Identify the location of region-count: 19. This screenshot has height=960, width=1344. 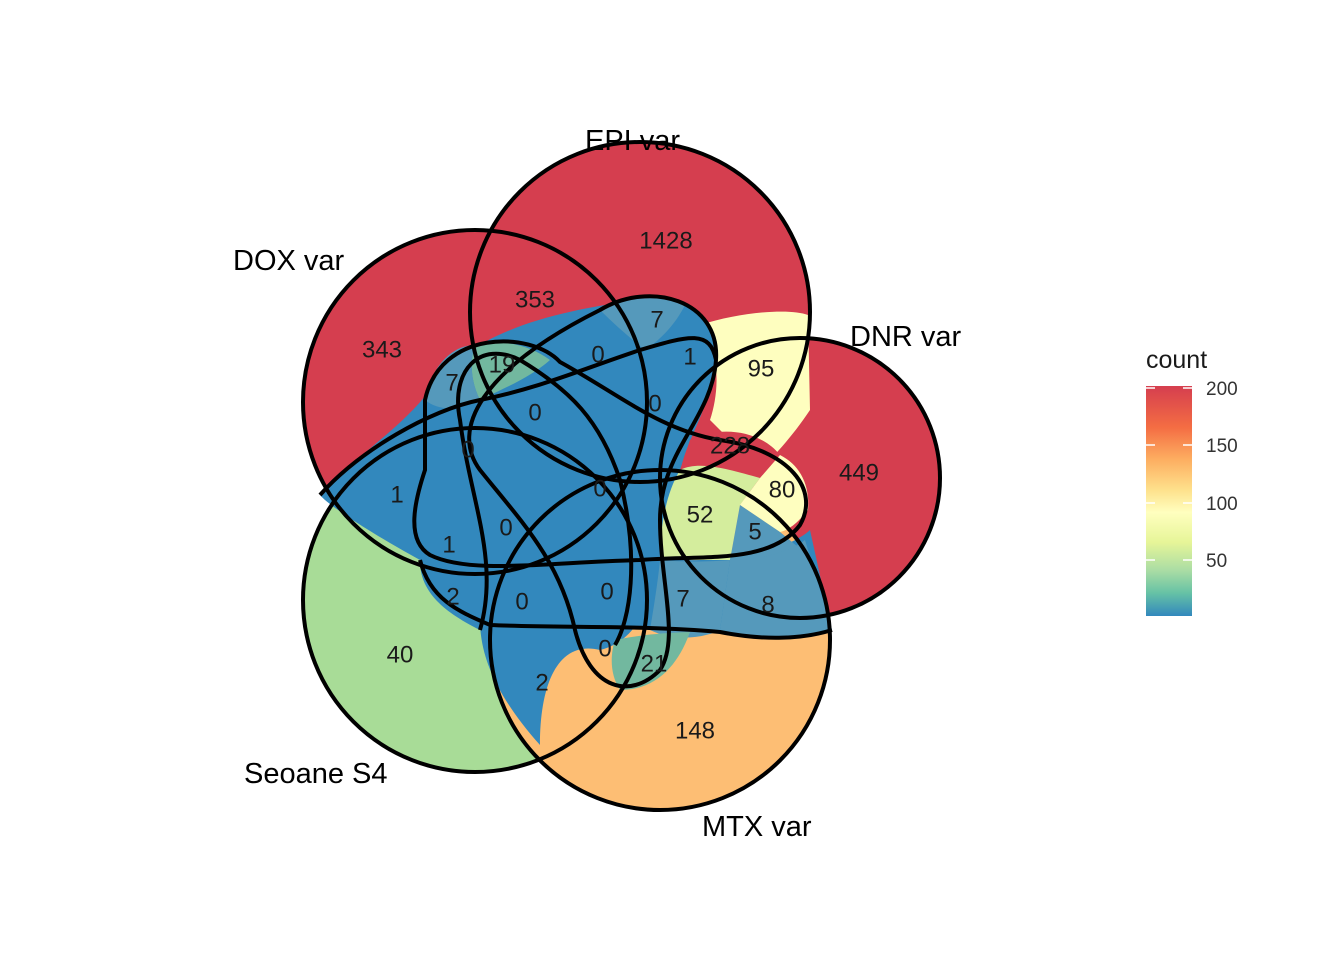
(502, 364).